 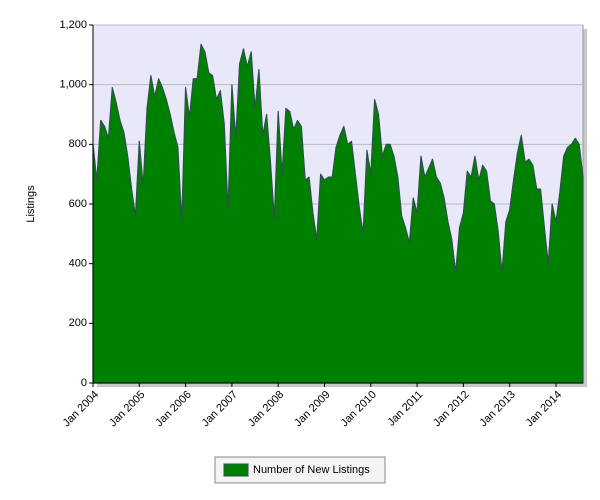 I want to click on x-tick-label: Jan 2004, so click(x=81, y=409).